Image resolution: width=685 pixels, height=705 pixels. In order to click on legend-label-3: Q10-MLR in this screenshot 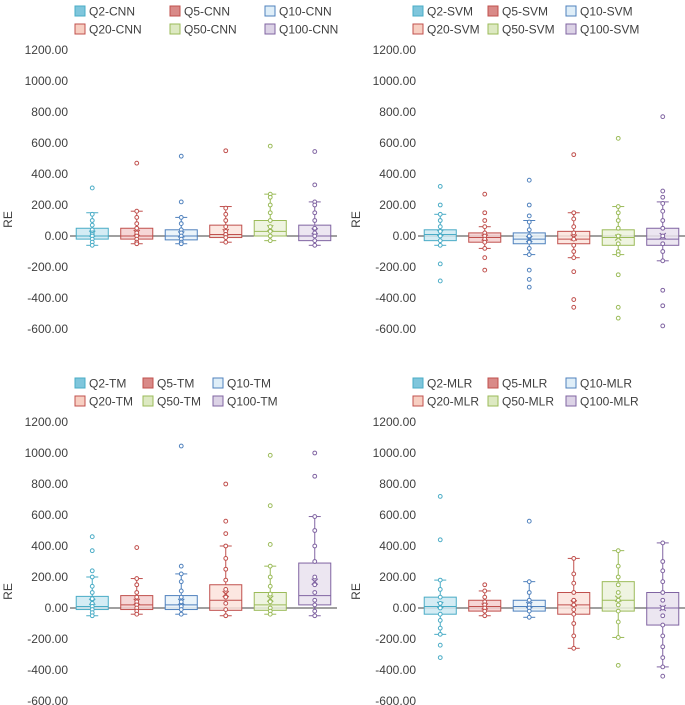, I will do `click(606, 384)`.